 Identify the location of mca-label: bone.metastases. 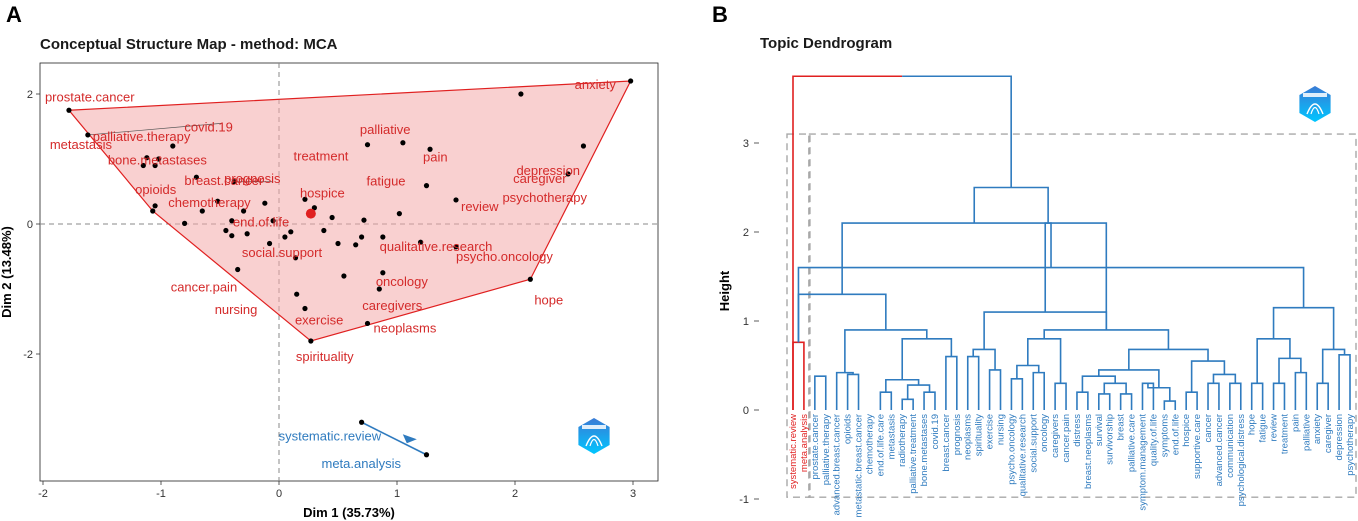
(158, 160).